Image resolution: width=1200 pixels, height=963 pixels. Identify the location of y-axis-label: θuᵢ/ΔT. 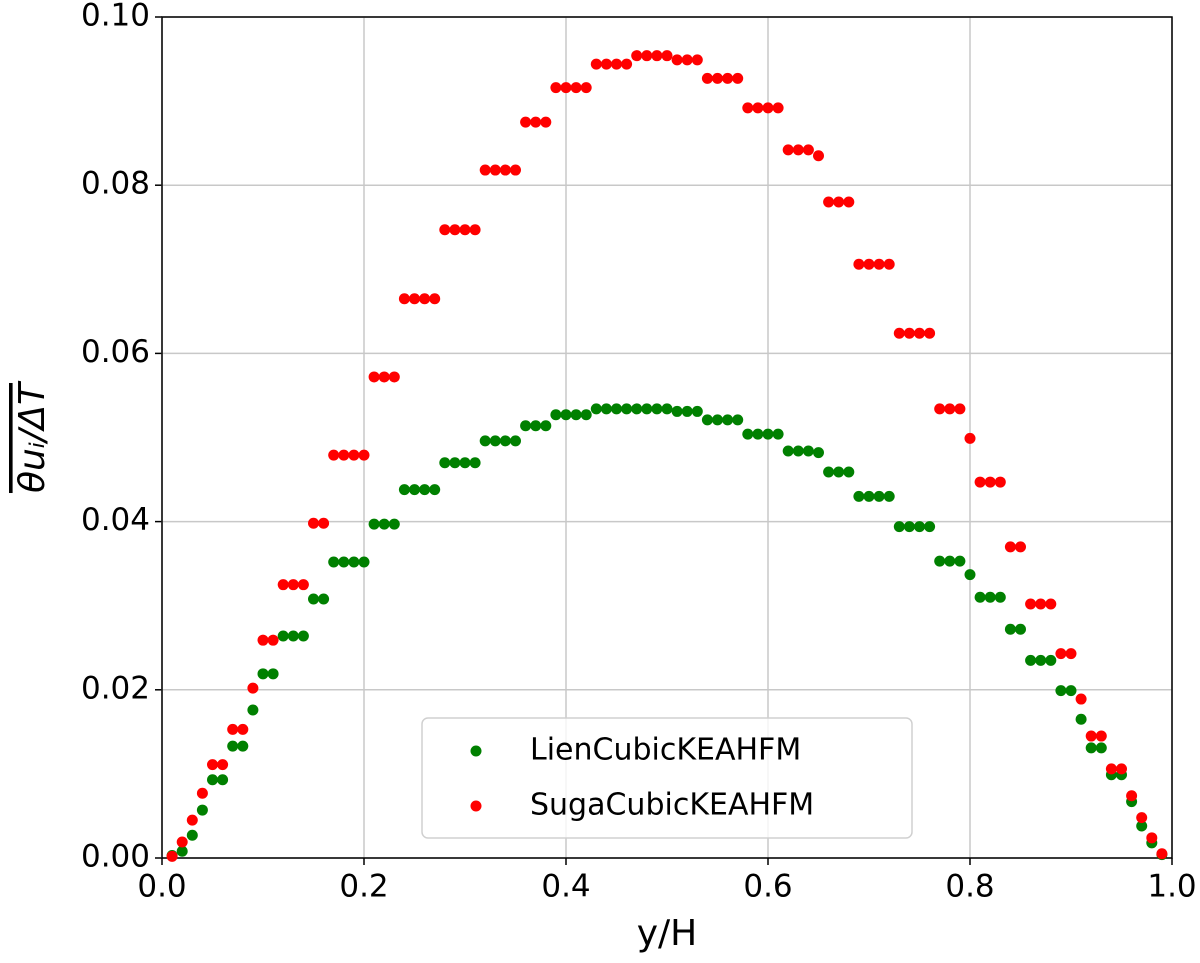
(32, 436).